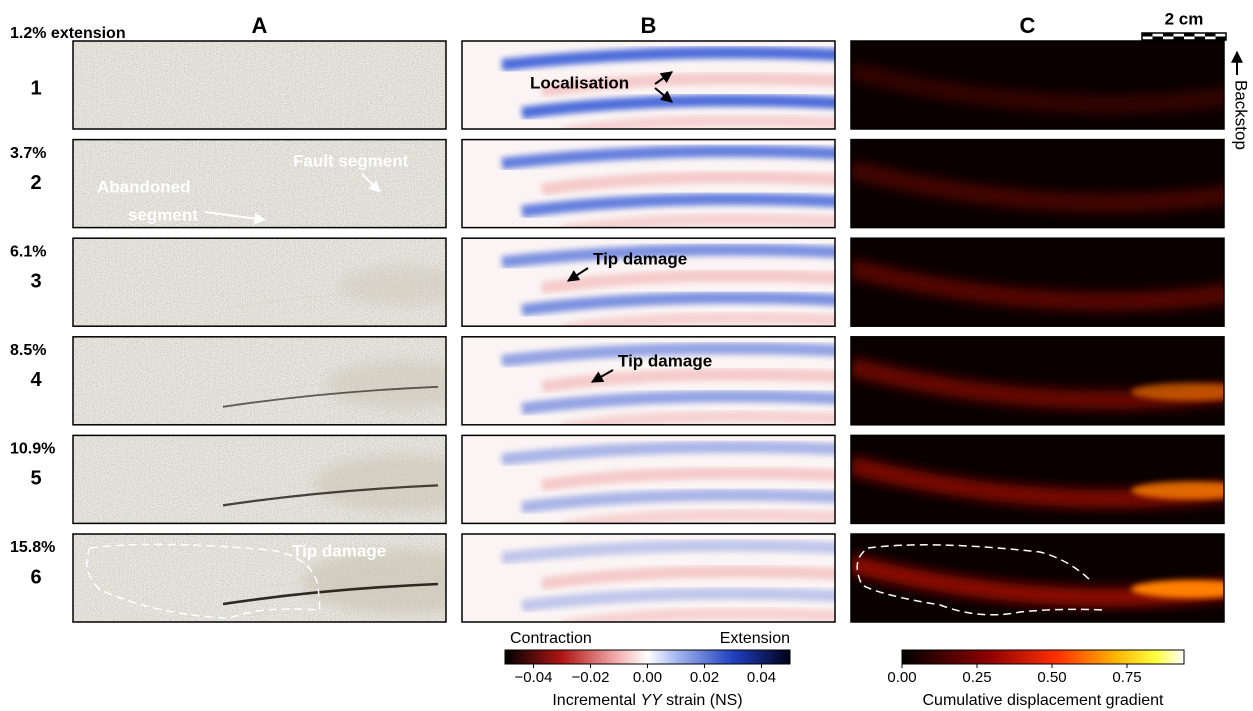  Describe the element at coordinates (28, 153) in the screenshot. I see `row-extension: 3.7%` at that location.